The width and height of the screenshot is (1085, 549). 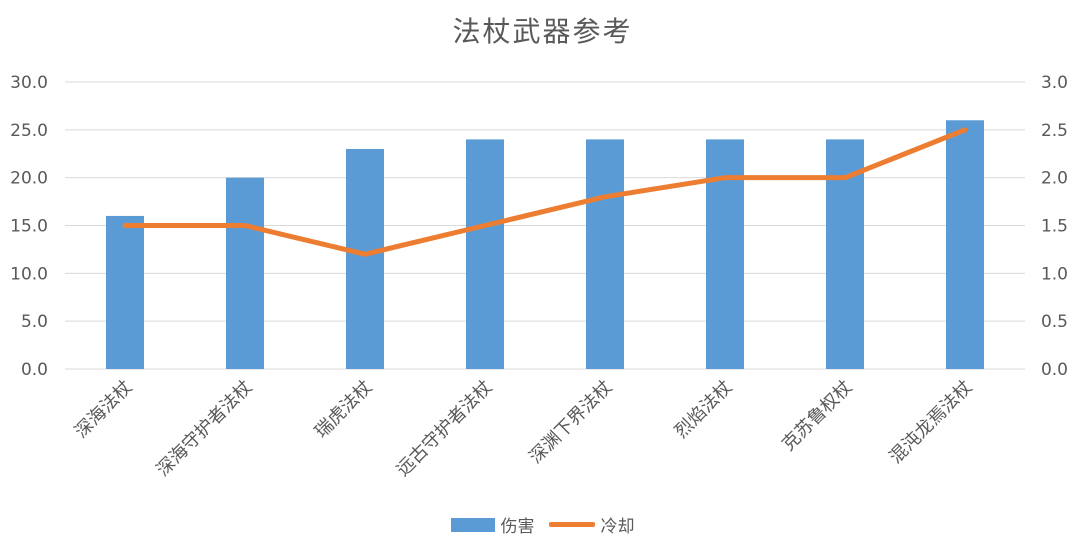 I want to click on legend-label-damage: 伤害, so click(x=517, y=527).